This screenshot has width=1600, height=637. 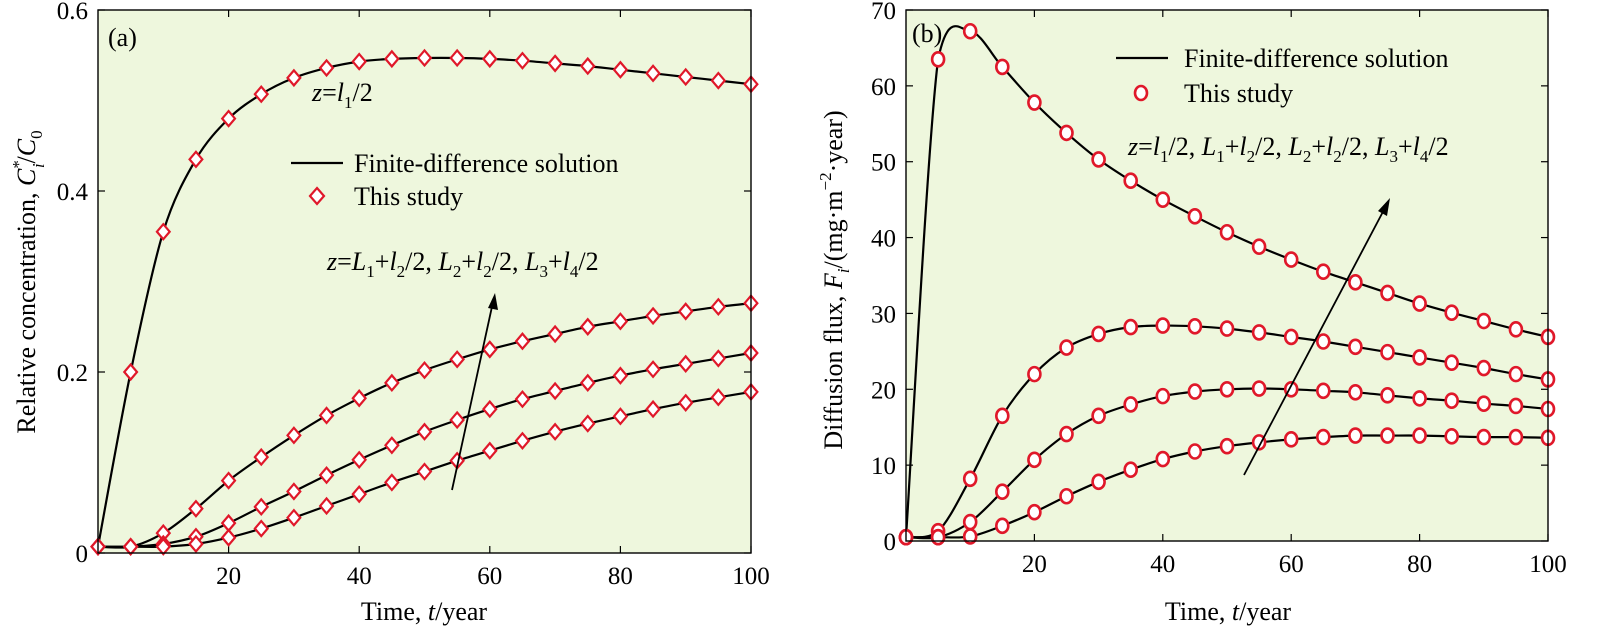 I want to click on panel-a-xtick-label: 80, so click(x=620, y=576).